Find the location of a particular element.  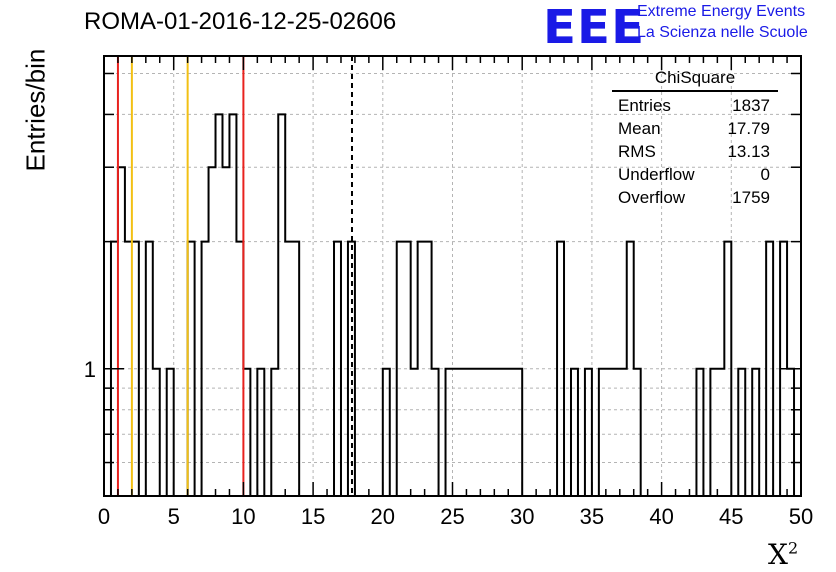

stats-value: 17.79 is located at coordinates (748, 128).